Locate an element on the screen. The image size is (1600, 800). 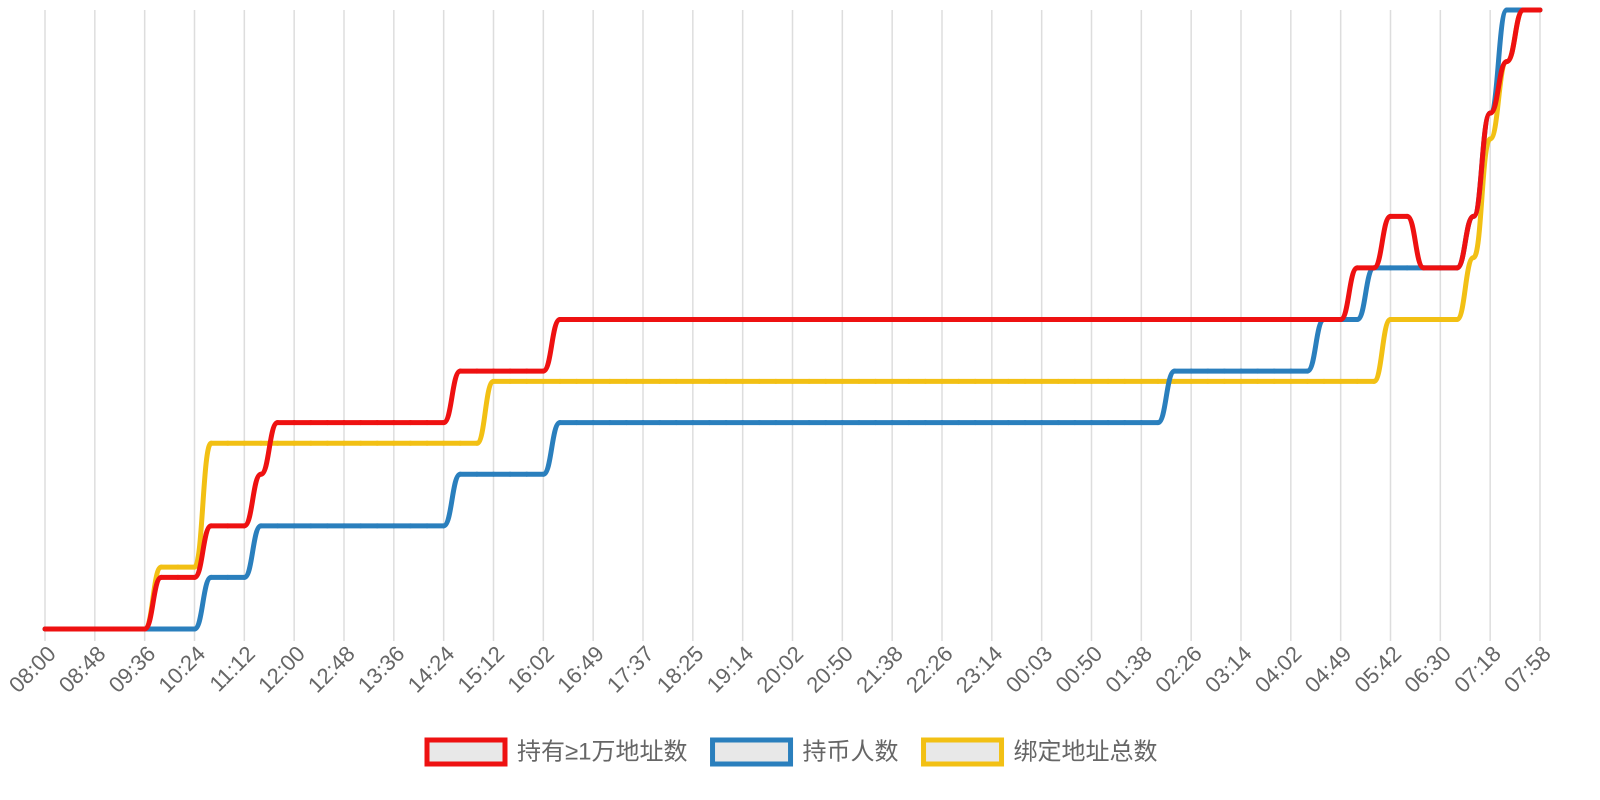
legend-item: 持有≥1万地址数 is located at coordinates (556, 752).